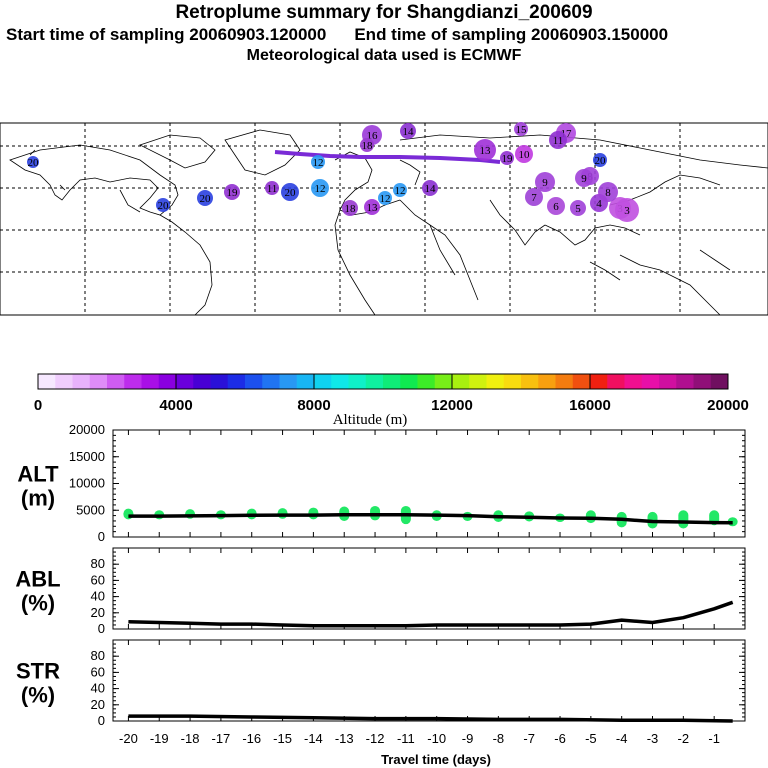 The height and width of the screenshot is (768, 768). I want to click on colorbar-label: Altitude (m), so click(370, 420).